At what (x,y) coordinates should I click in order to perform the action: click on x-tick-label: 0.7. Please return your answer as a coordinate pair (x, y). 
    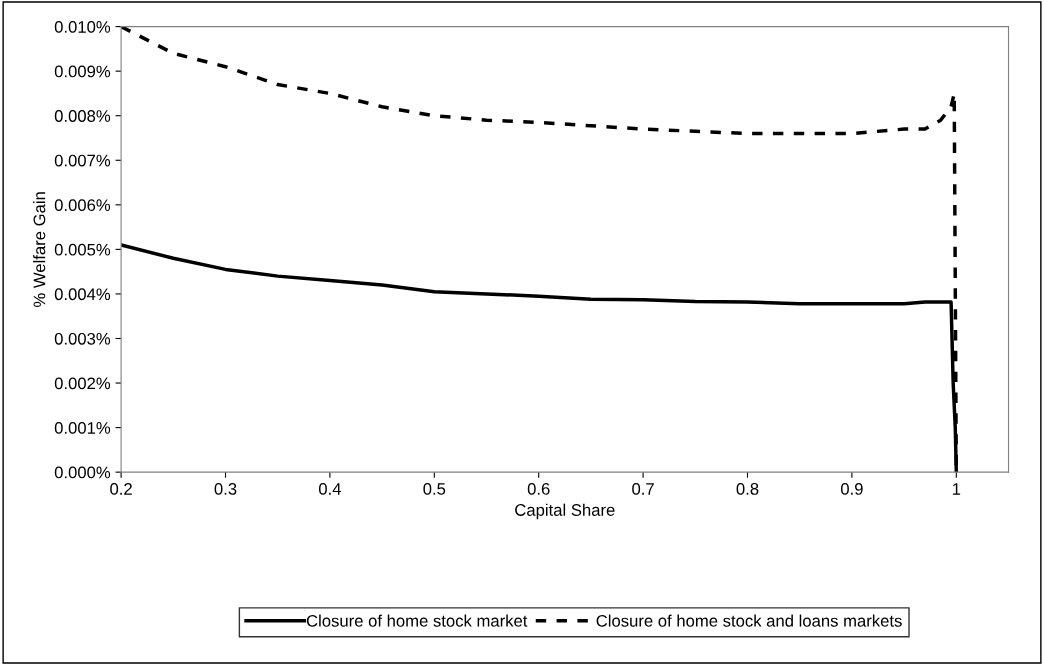
    Looking at the image, I should click on (643, 489).